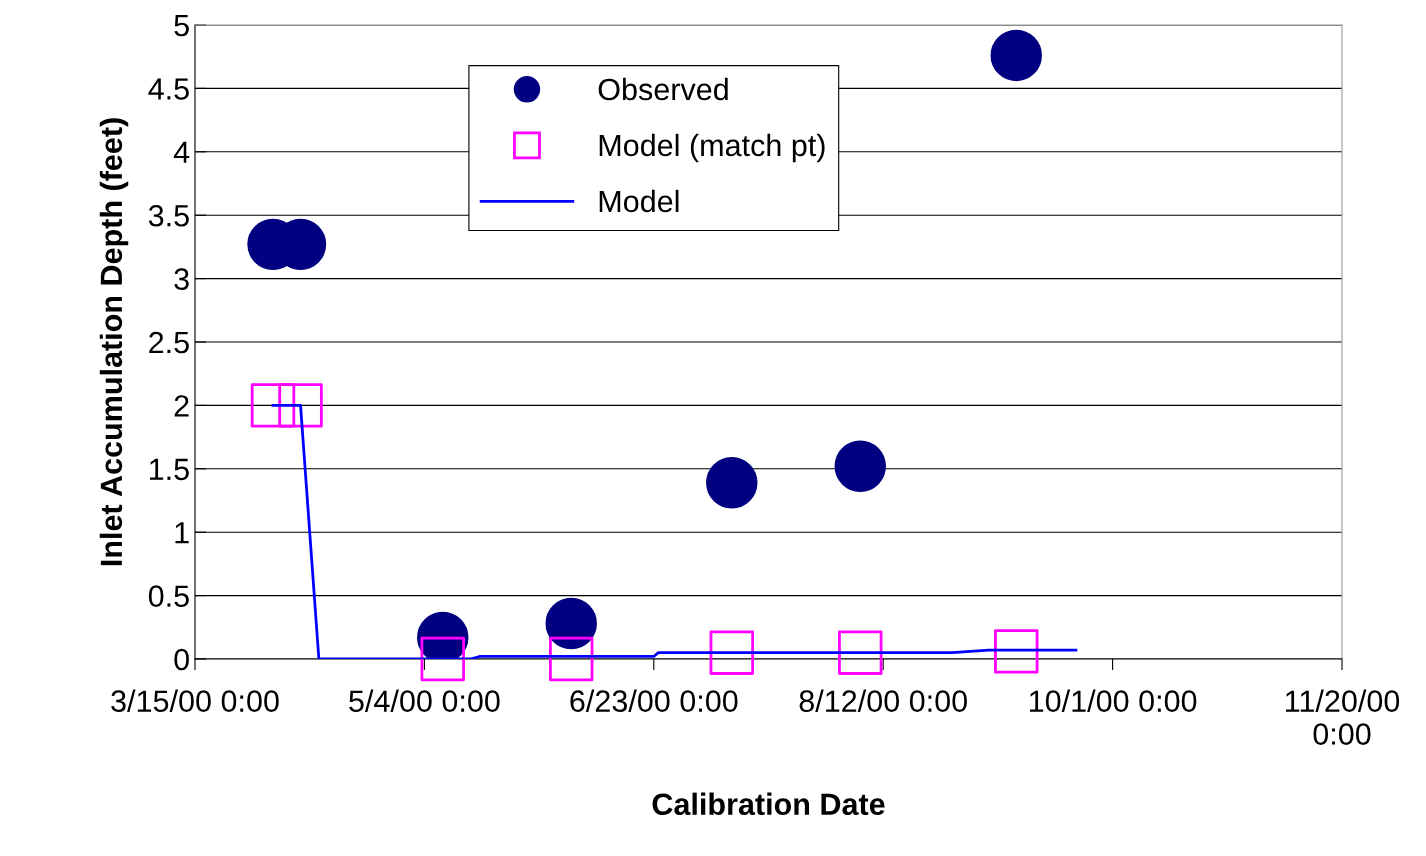  What do you see at coordinates (1342, 717) in the screenshot?
I see `x-tick-label: 11/20/00 0:00` at bounding box center [1342, 717].